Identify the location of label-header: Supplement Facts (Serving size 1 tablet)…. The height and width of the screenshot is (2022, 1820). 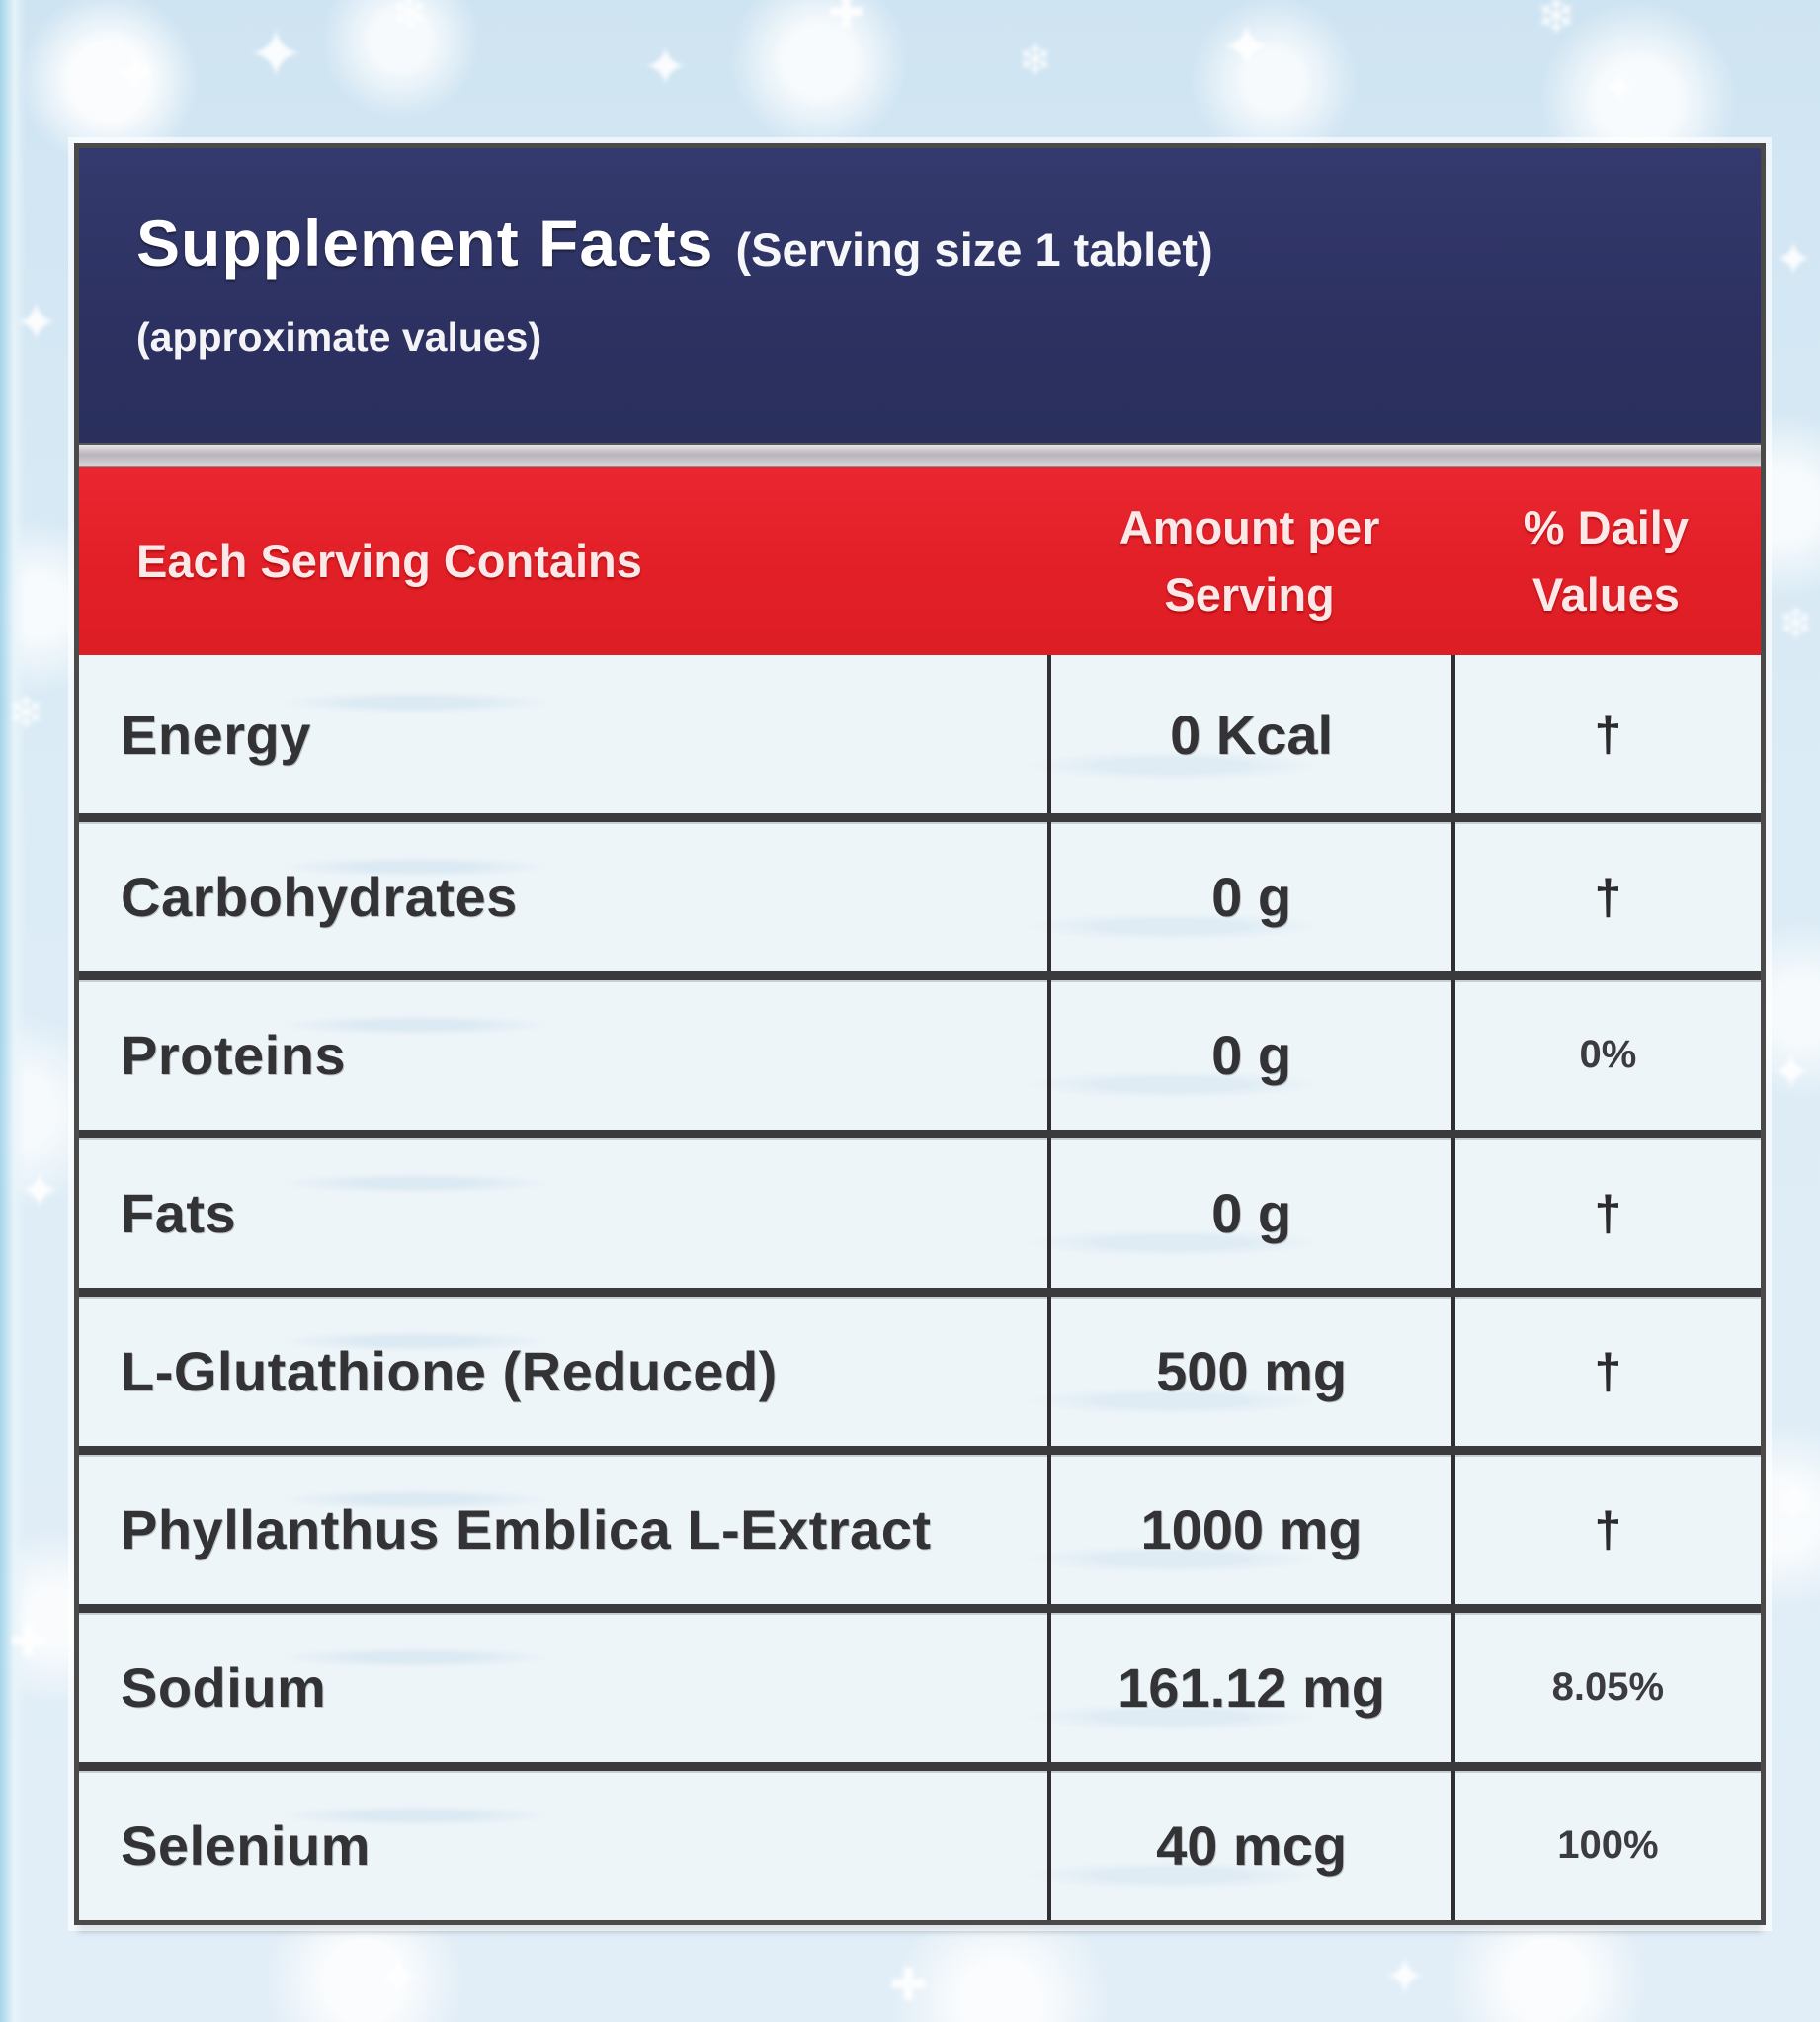
(920, 295).